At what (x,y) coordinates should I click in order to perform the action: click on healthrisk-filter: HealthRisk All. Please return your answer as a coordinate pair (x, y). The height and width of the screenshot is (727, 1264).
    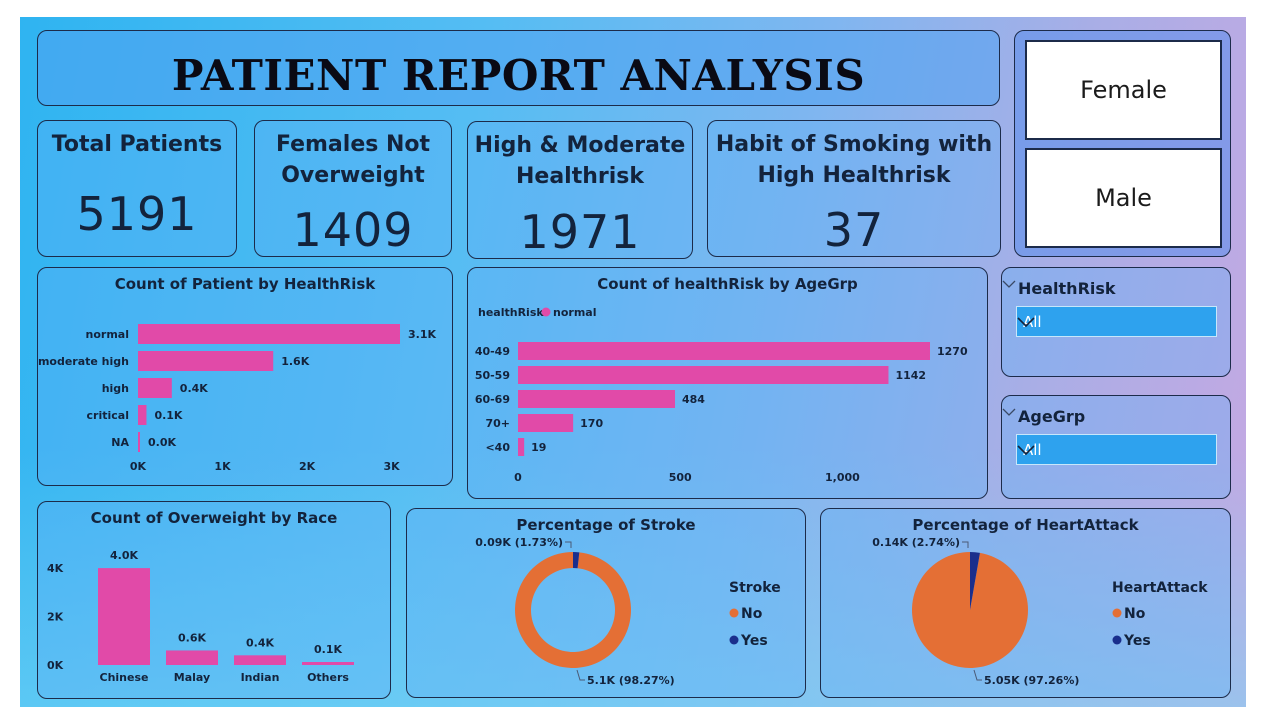
    Looking at the image, I should click on (1116, 322).